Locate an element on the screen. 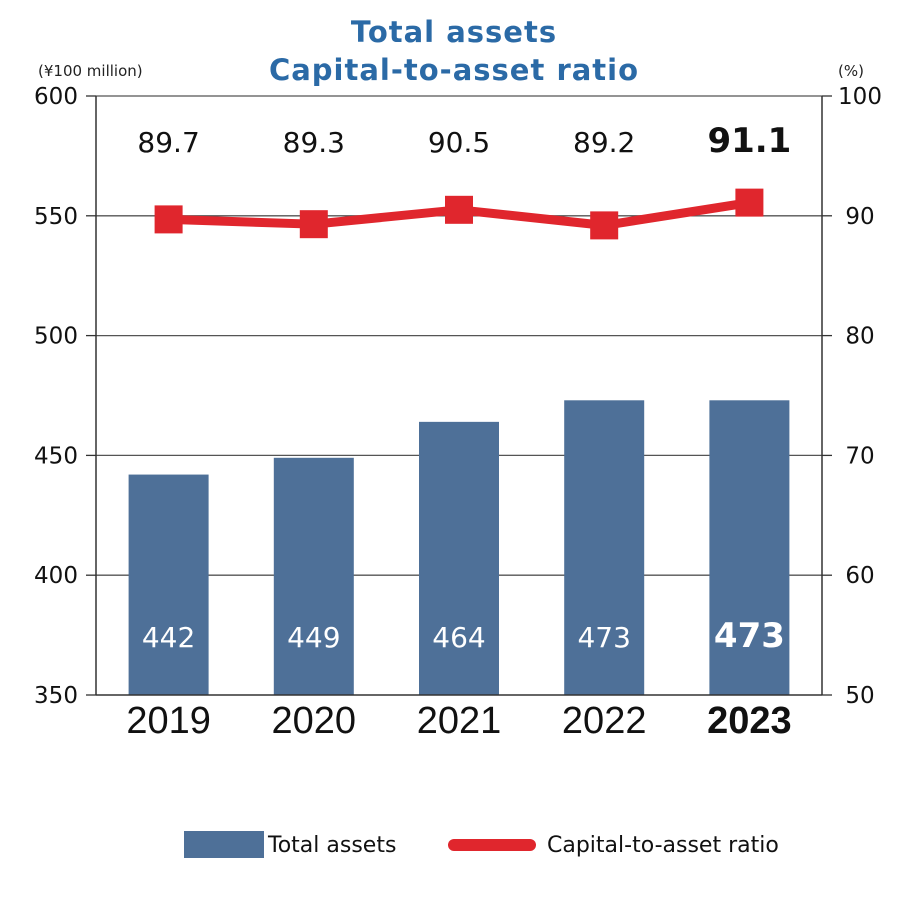  left-axis-unit: (¥100 million) is located at coordinates (90, 71).